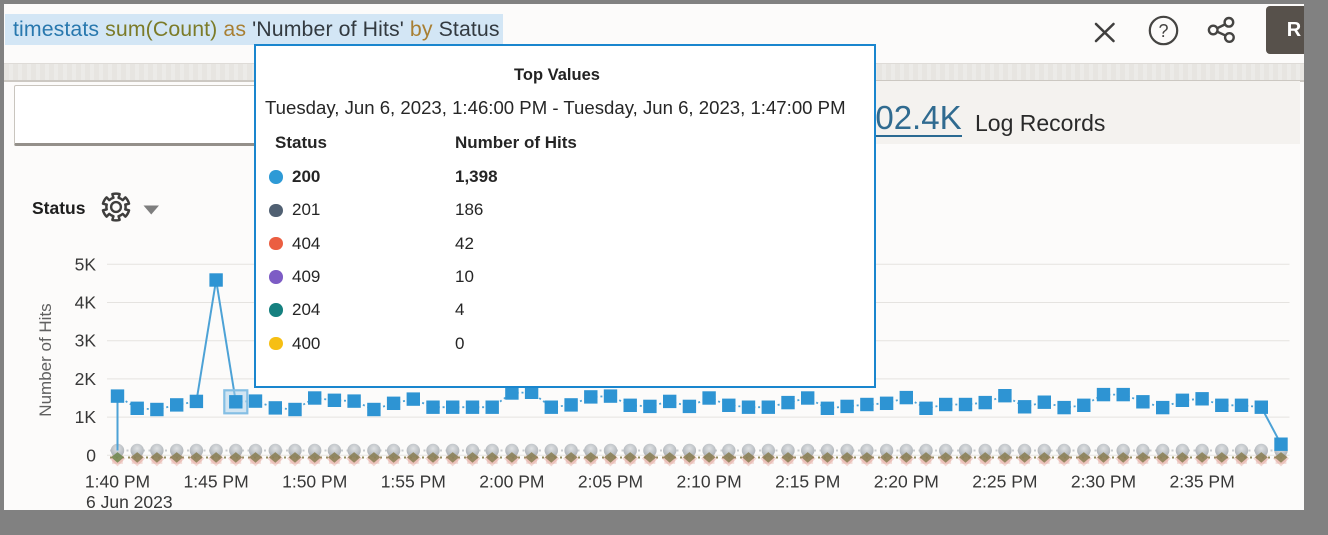 This screenshot has width=1328, height=535. Describe the element at coordinates (610, 482) in the screenshot. I see `svg-text: 2:05 PM` at that location.